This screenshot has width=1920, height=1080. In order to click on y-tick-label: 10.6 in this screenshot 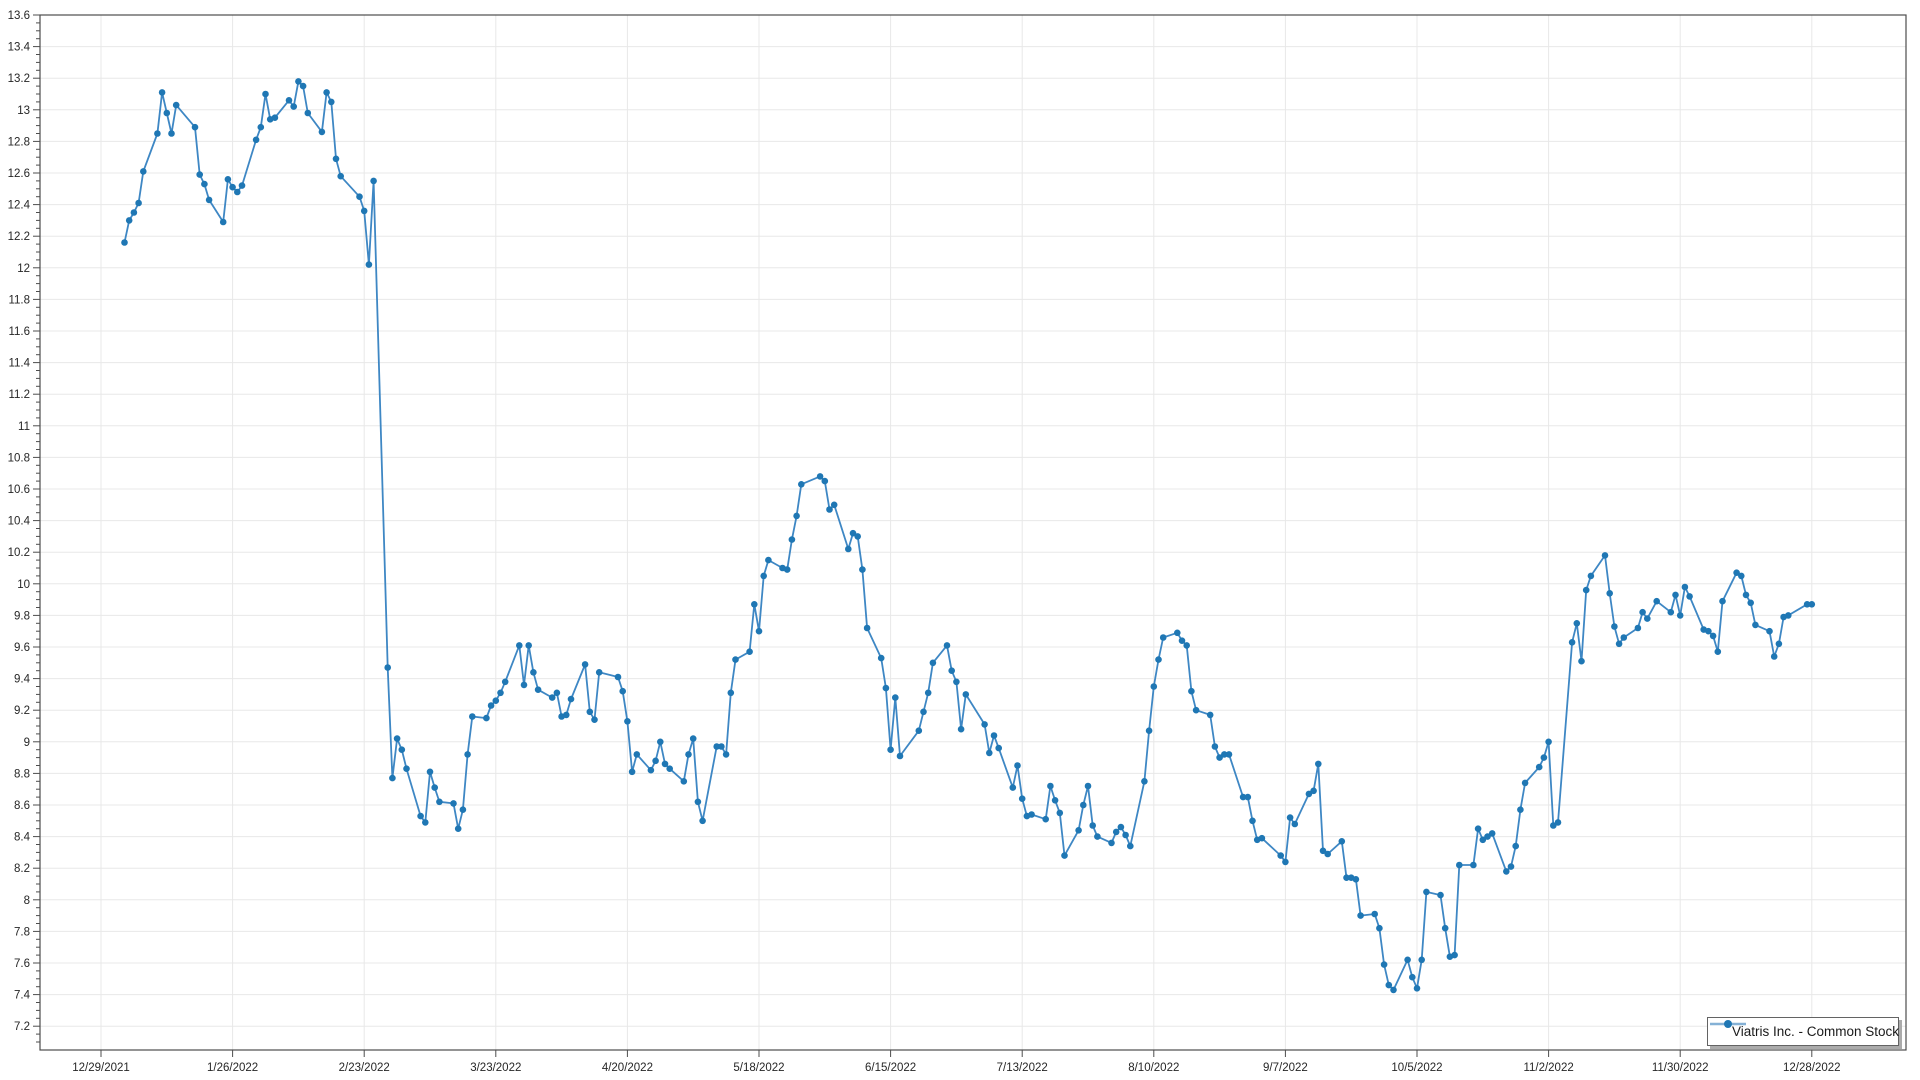, I will do `click(19, 490)`.